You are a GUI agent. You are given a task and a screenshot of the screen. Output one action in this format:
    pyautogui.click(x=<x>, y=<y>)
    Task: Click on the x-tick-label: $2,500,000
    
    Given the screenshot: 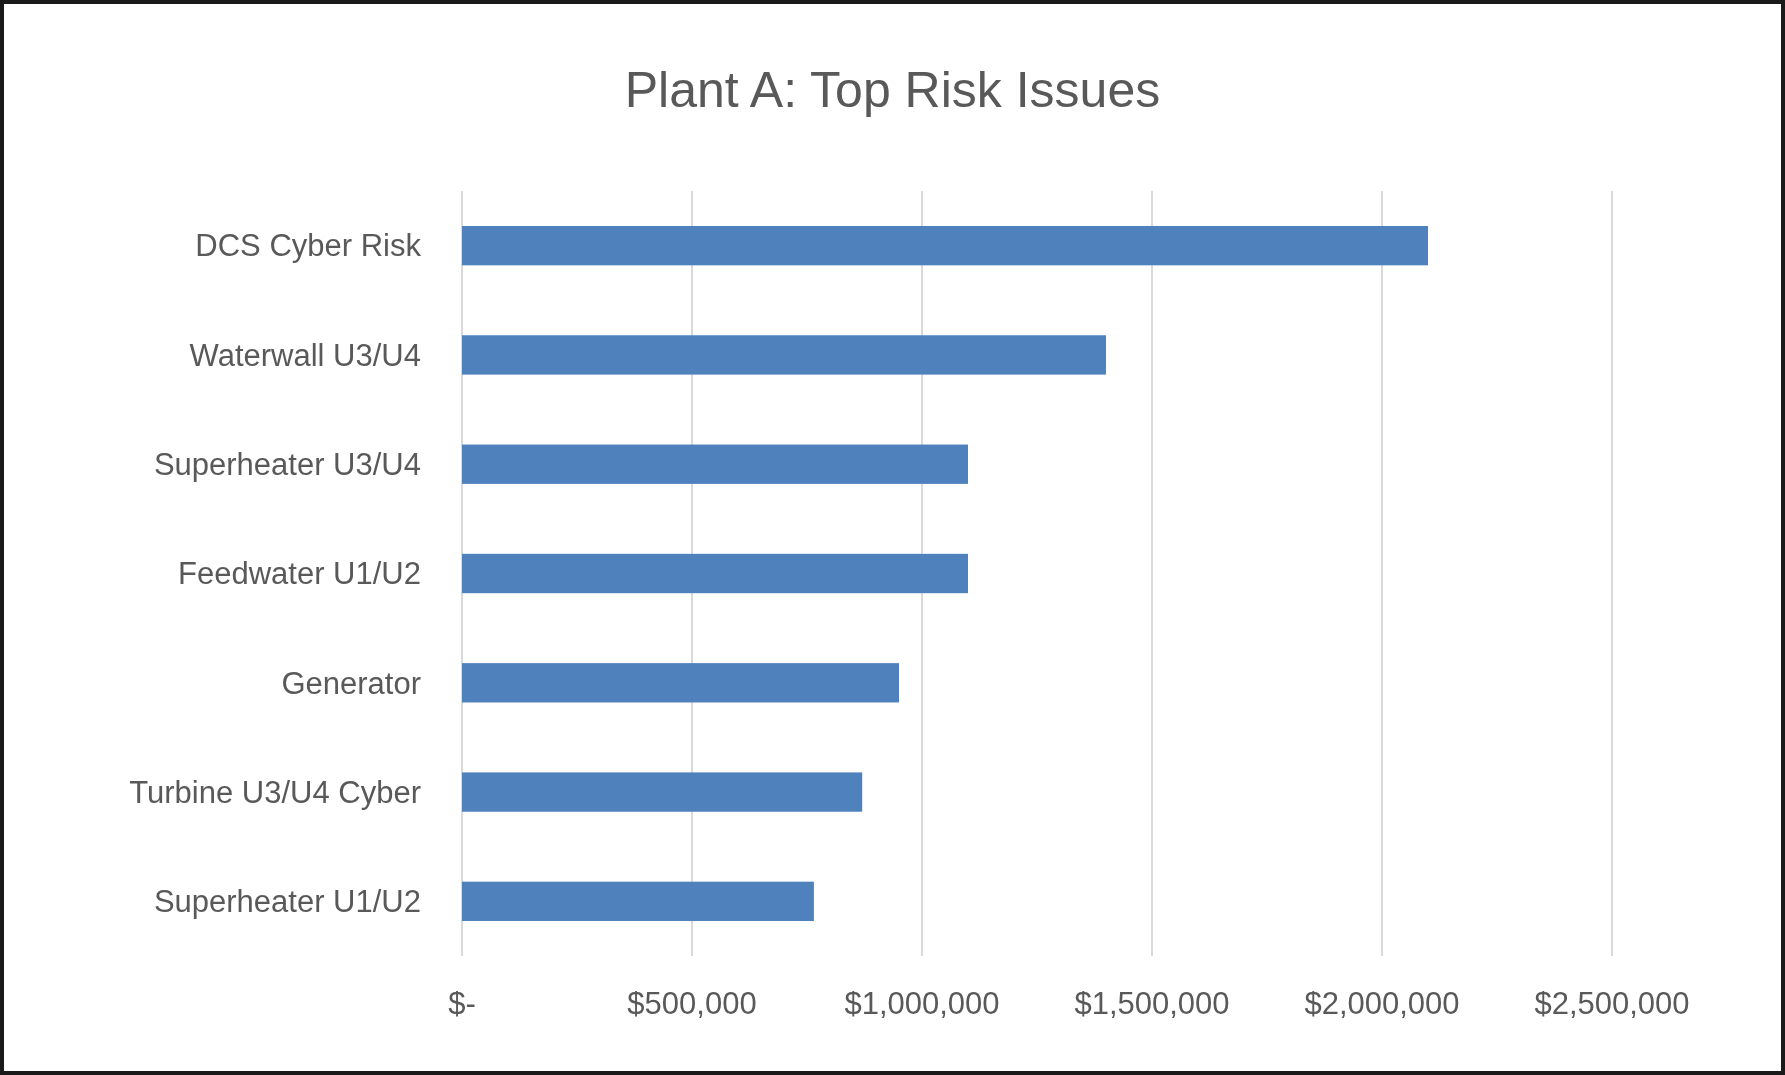 What is the action you would take?
    pyautogui.click(x=1612, y=1003)
    